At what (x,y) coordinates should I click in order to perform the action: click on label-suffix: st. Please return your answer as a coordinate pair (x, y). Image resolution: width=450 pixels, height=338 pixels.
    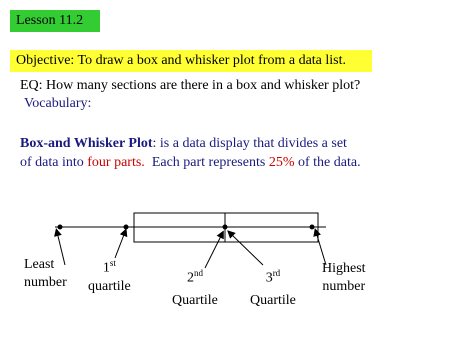
    Looking at the image, I should click on (112, 263).